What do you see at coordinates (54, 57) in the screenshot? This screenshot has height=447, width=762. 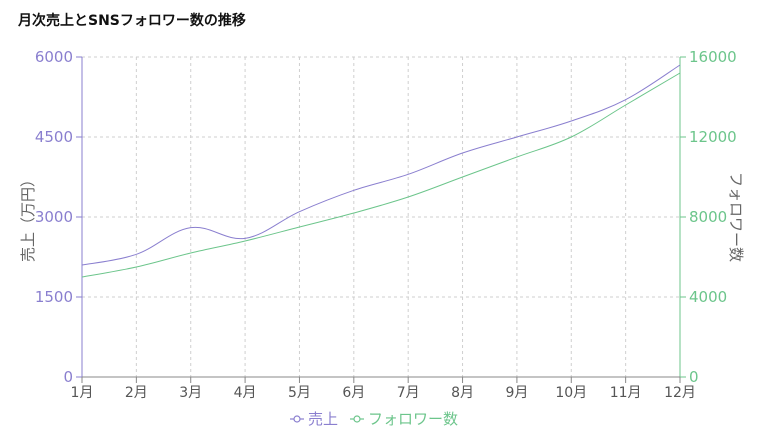 I see `y-left-tick-label: 6000` at bounding box center [54, 57].